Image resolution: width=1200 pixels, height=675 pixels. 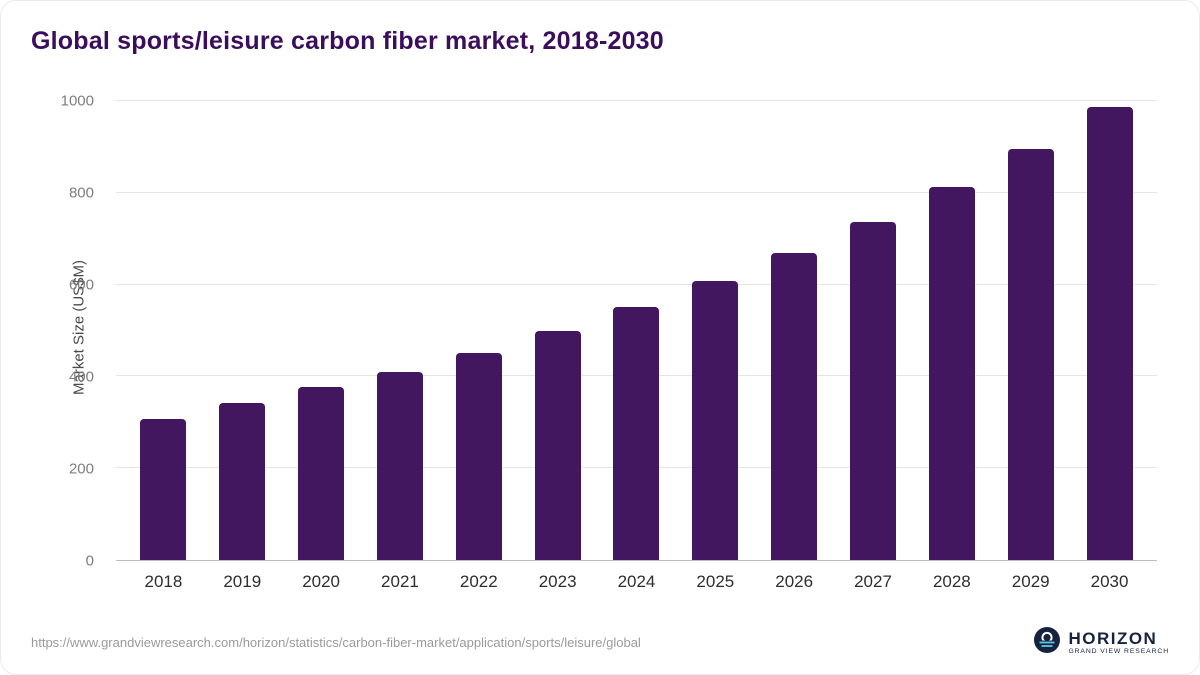 What do you see at coordinates (951, 581) in the screenshot?
I see `x-axis-label: 2028` at bounding box center [951, 581].